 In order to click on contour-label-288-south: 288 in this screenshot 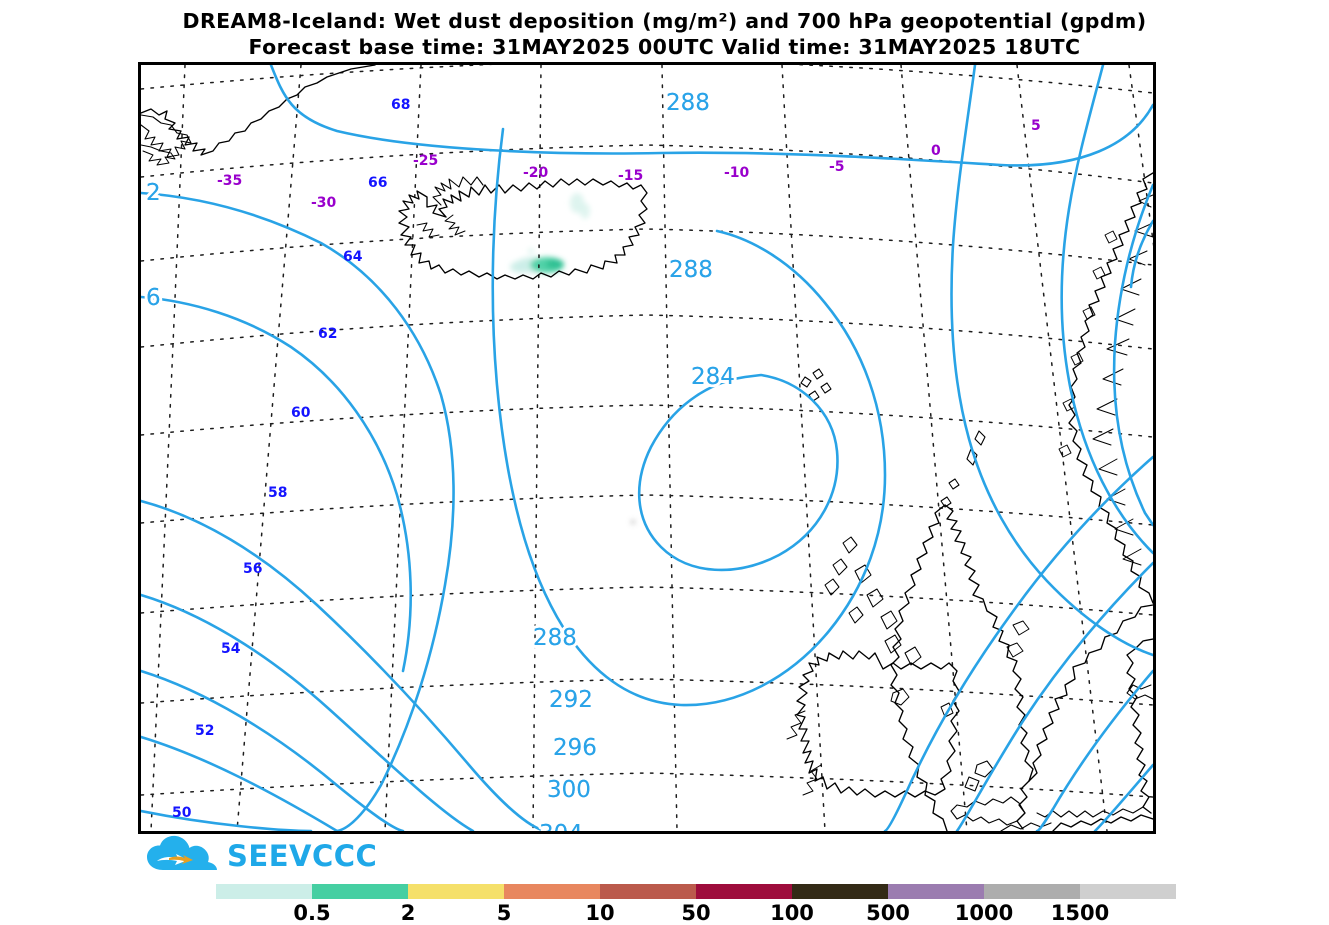, I will do `click(555, 638)`.